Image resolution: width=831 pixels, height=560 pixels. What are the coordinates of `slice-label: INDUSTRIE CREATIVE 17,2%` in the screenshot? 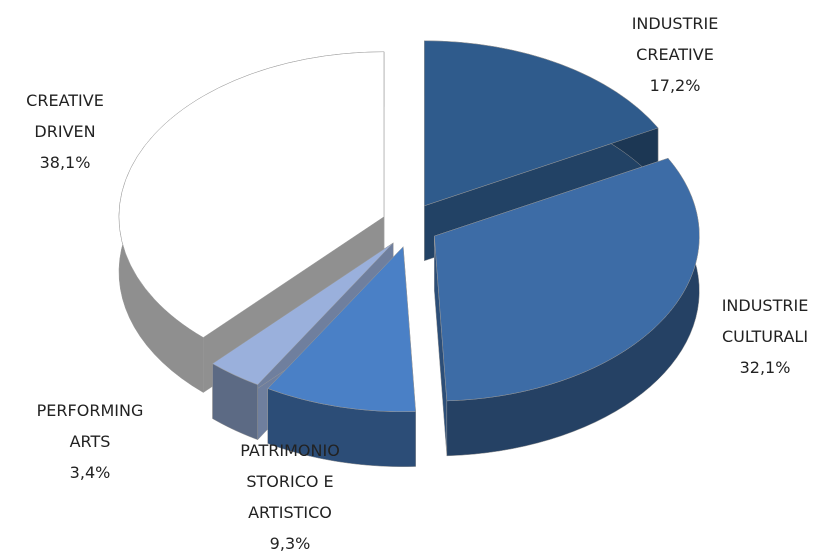 It's located at (675, 54).